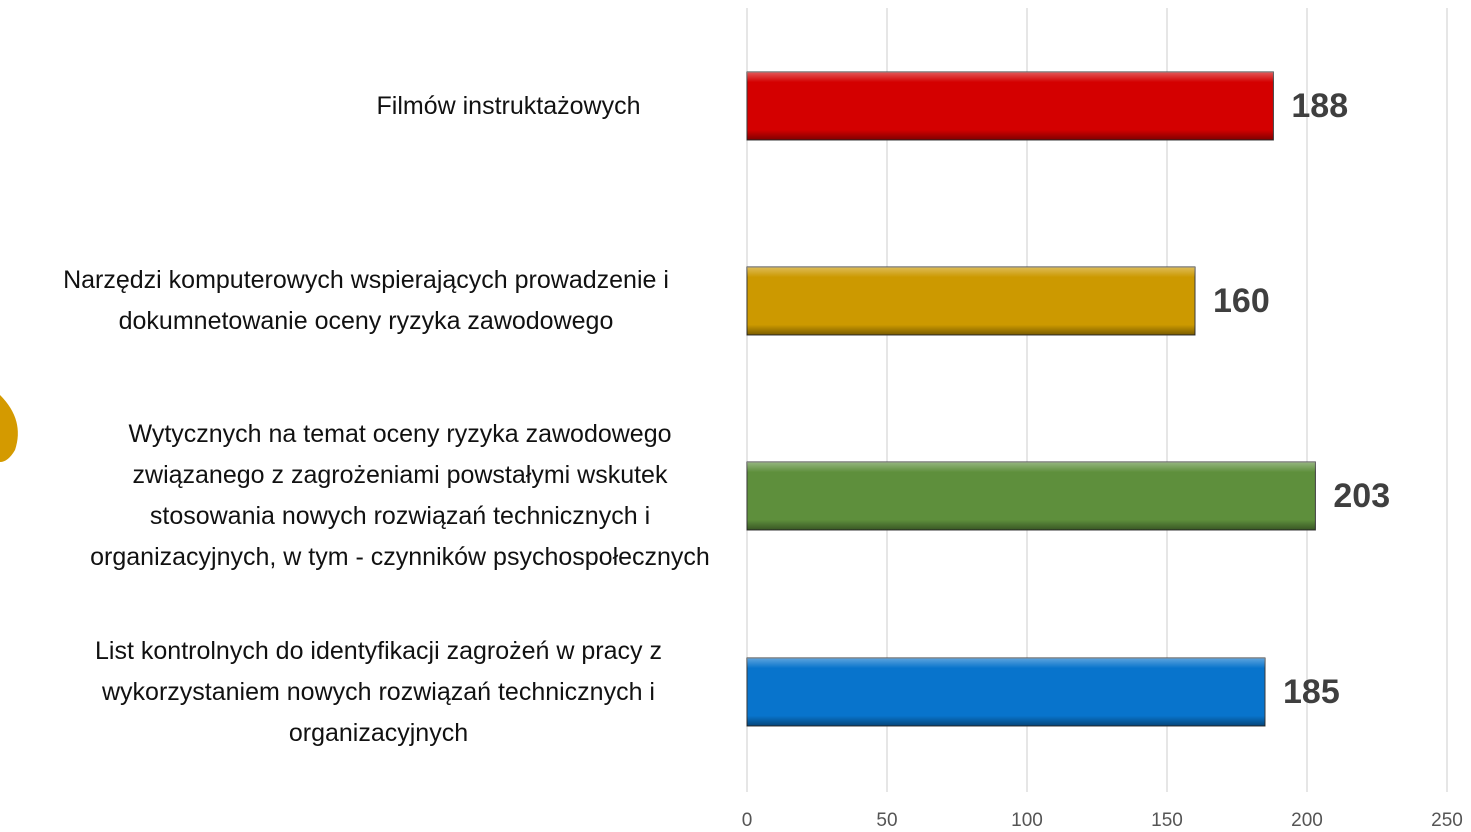 The height and width of the screenshot is (832, 1471). I want to click on x-tick-label: 250, so click(1447, 820).